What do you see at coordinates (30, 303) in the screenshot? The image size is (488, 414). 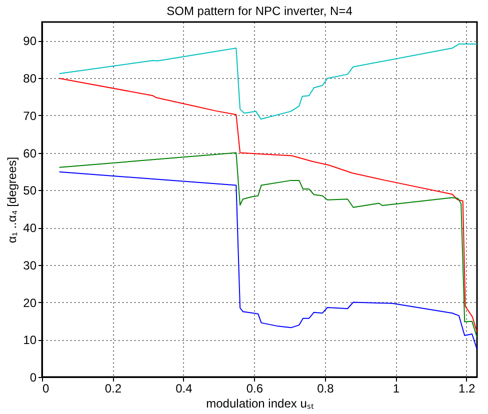 I see `y-tick-label: 20` at bounding box center [30, 303].